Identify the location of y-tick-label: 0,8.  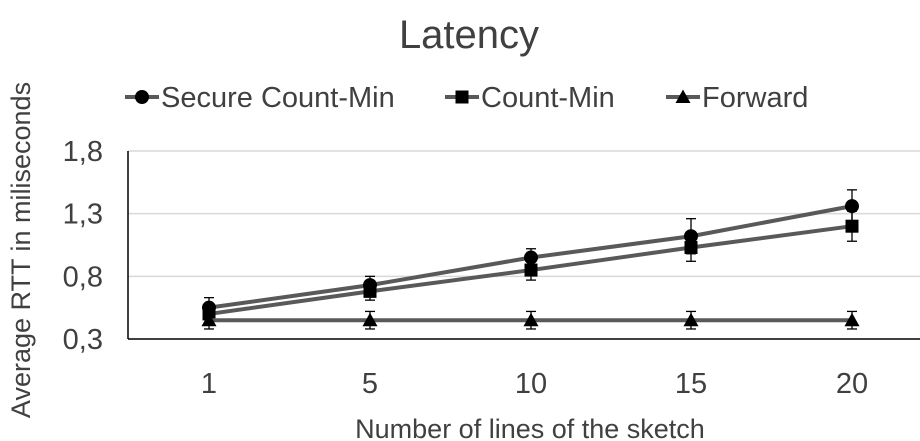
(83, 277).